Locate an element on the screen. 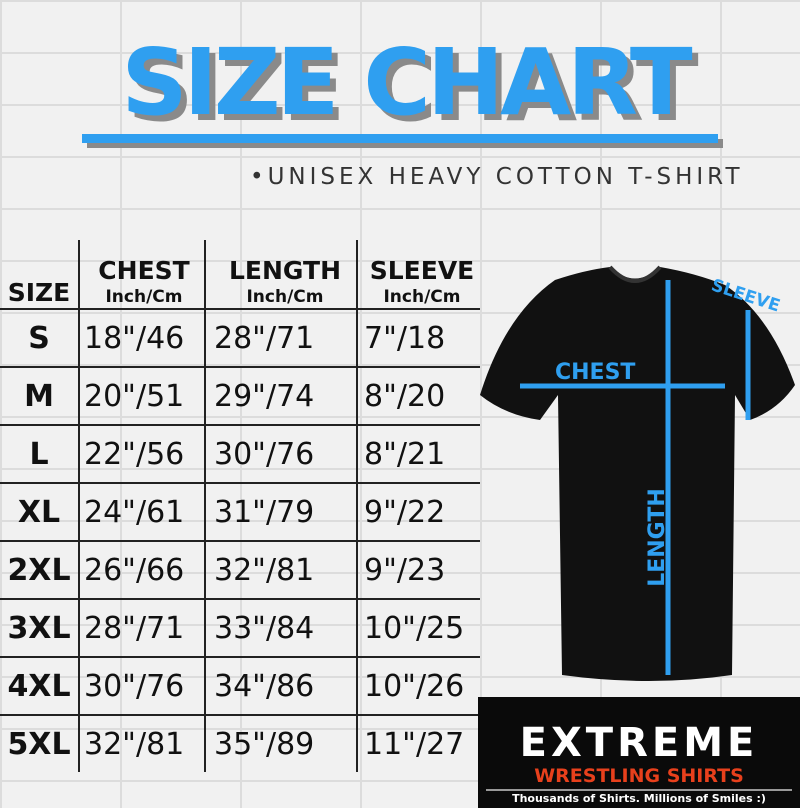 This screenshot has height=808, width=800. header-sleeve: SLEEVE Inch/Cm is located at coordinates (418, 274).